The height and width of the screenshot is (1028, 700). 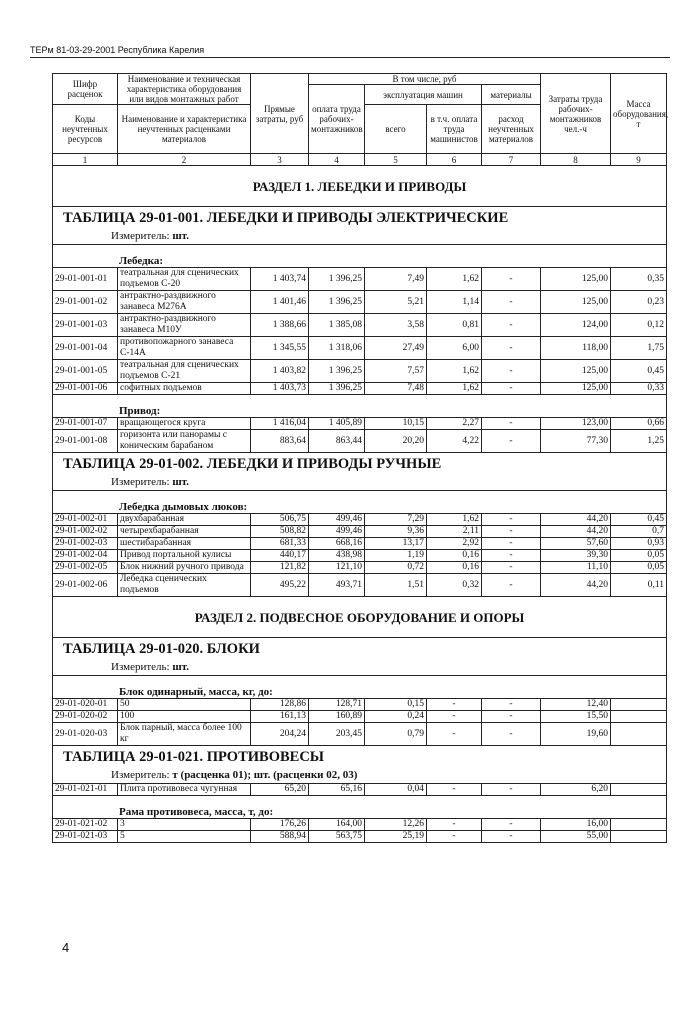 I want to click on table-title-row: ТАБЛИЦА 29-01-020. БЛОКИ, so click(x=359, y=648).